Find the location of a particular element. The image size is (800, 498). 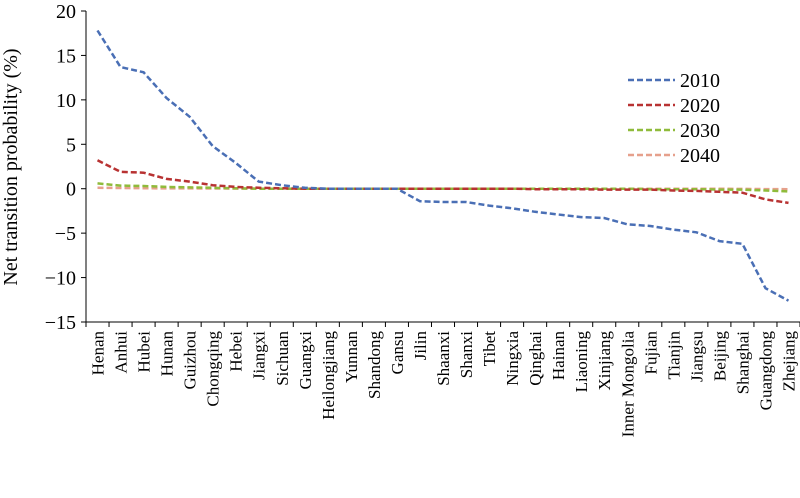

x-tick-label: Heilongjiang is located at coordinates (328, 375).